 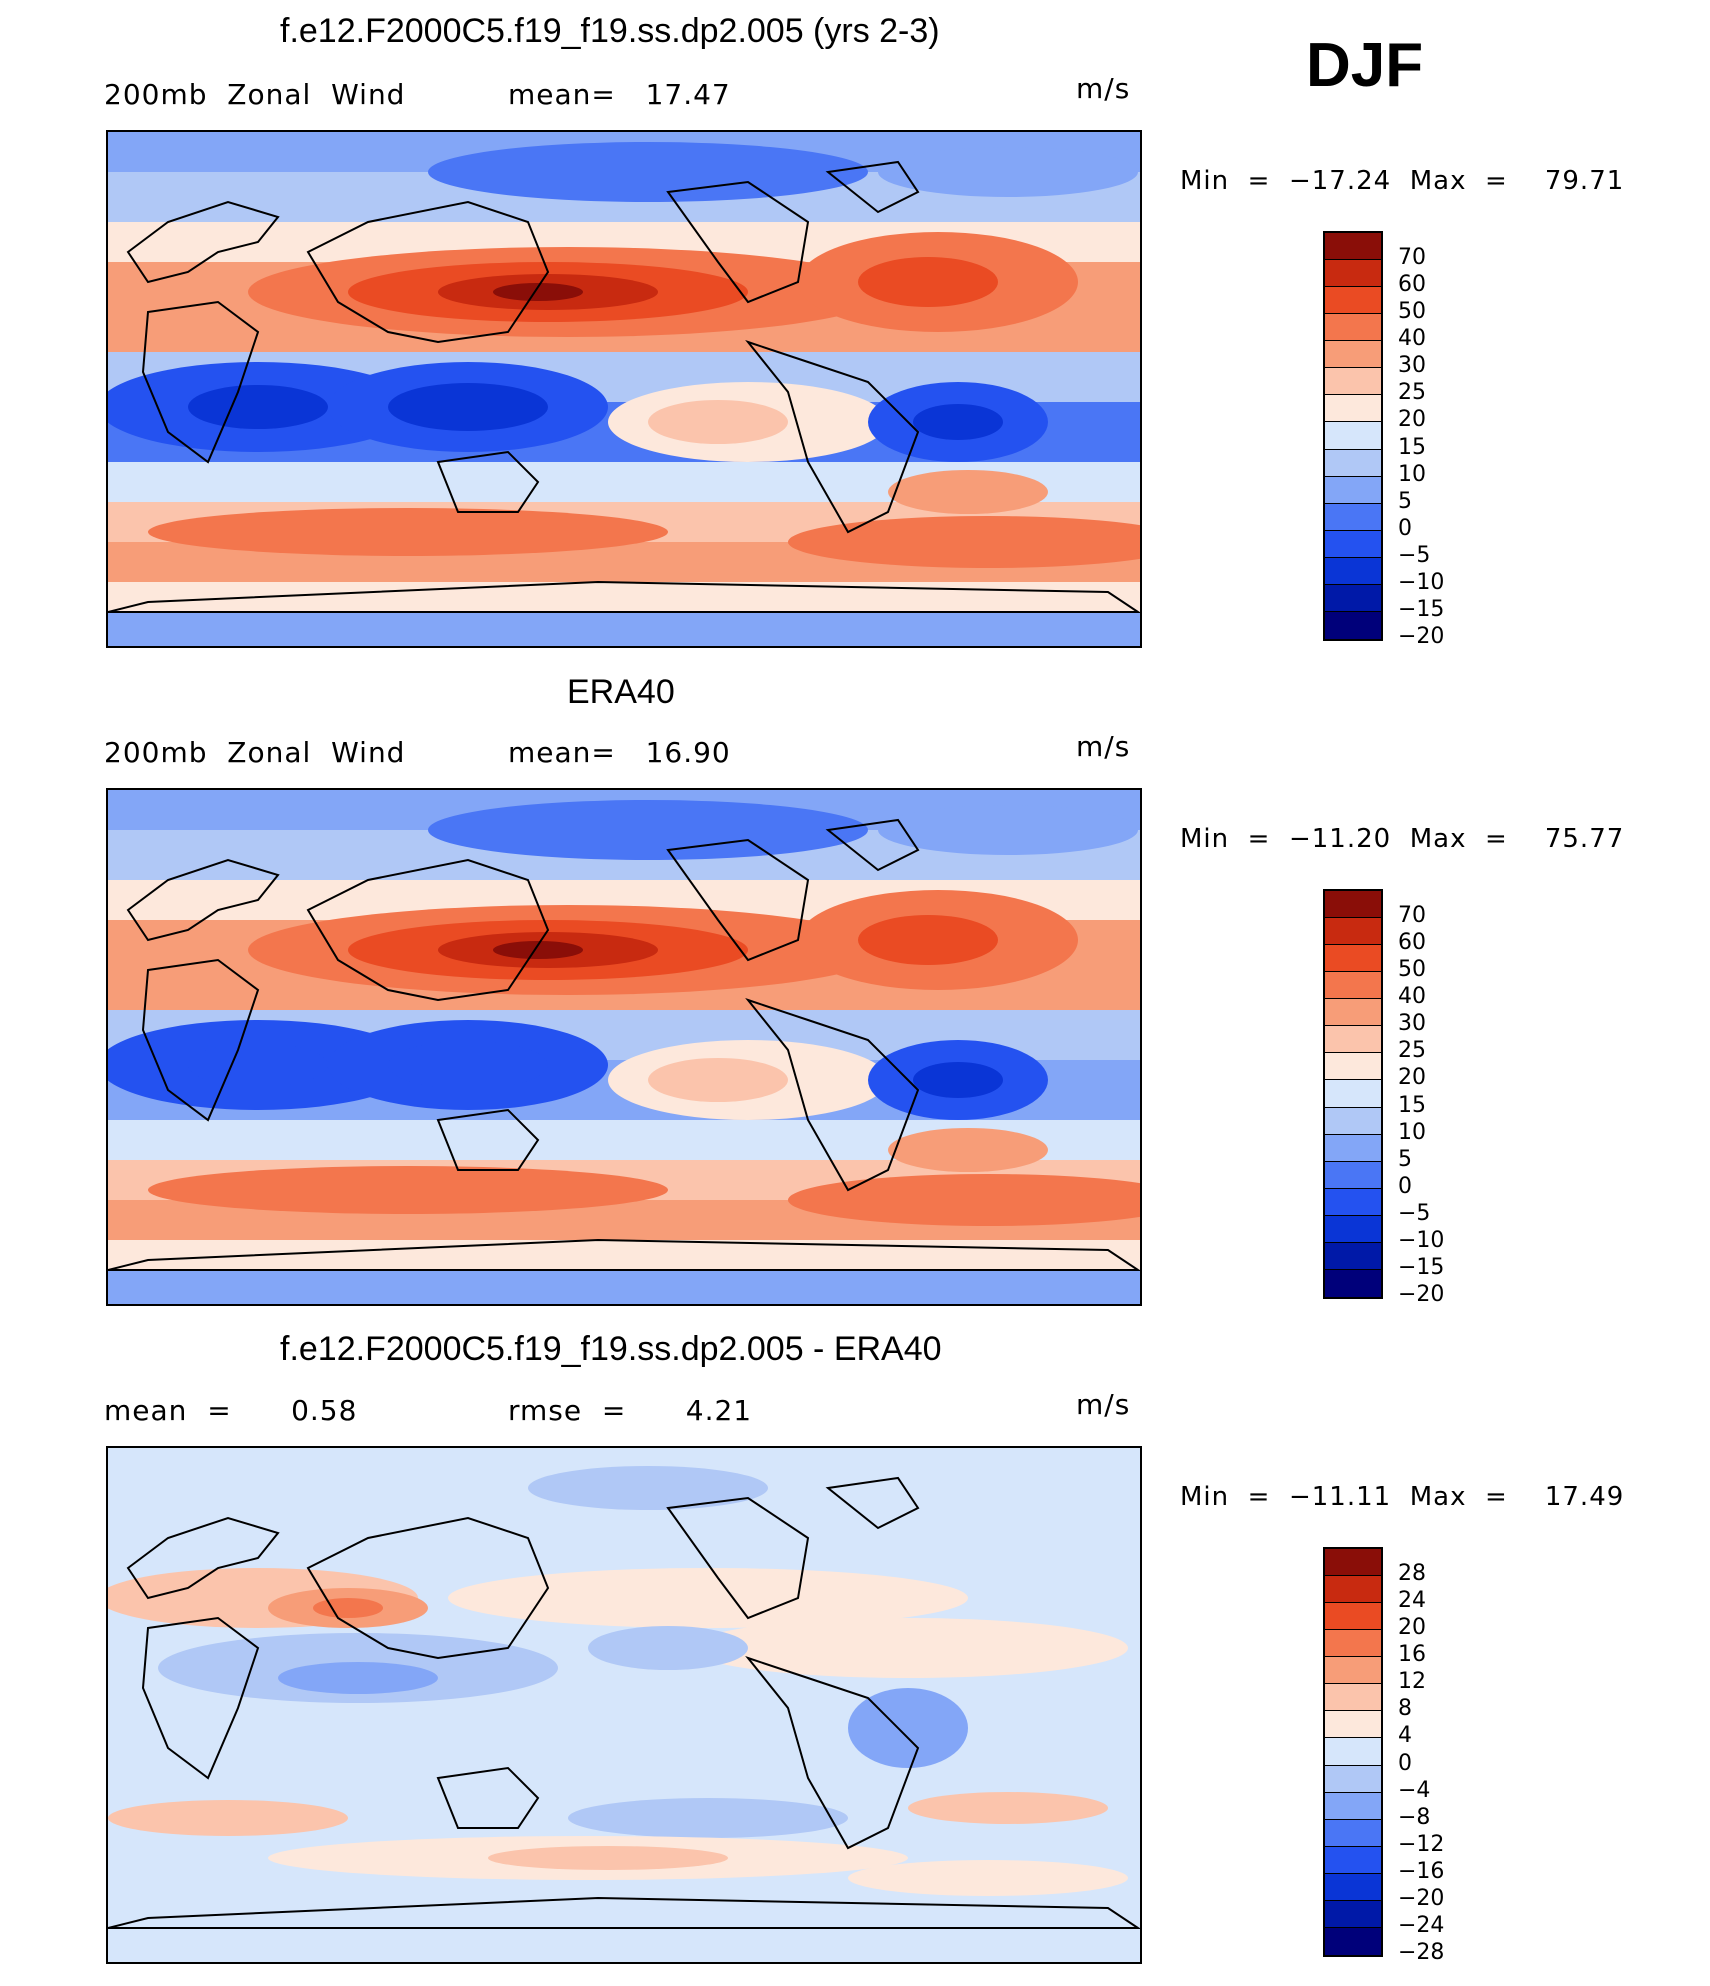 What do you see at coordinates (1421, 1844) in the screenshot?
I see `colorbar-tick-label: −12` at bounding box center [1421, 1844].